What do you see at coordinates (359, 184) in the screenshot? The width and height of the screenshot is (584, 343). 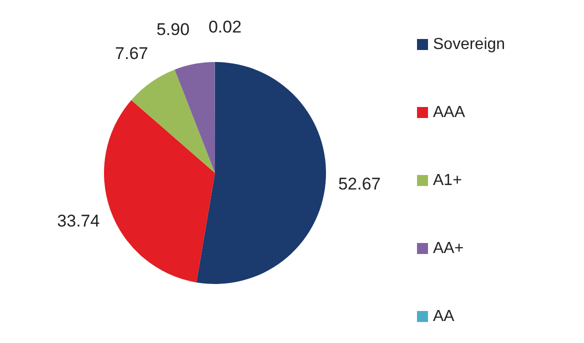 I see `data-label: 52.67` at bounding box center [359, 184].